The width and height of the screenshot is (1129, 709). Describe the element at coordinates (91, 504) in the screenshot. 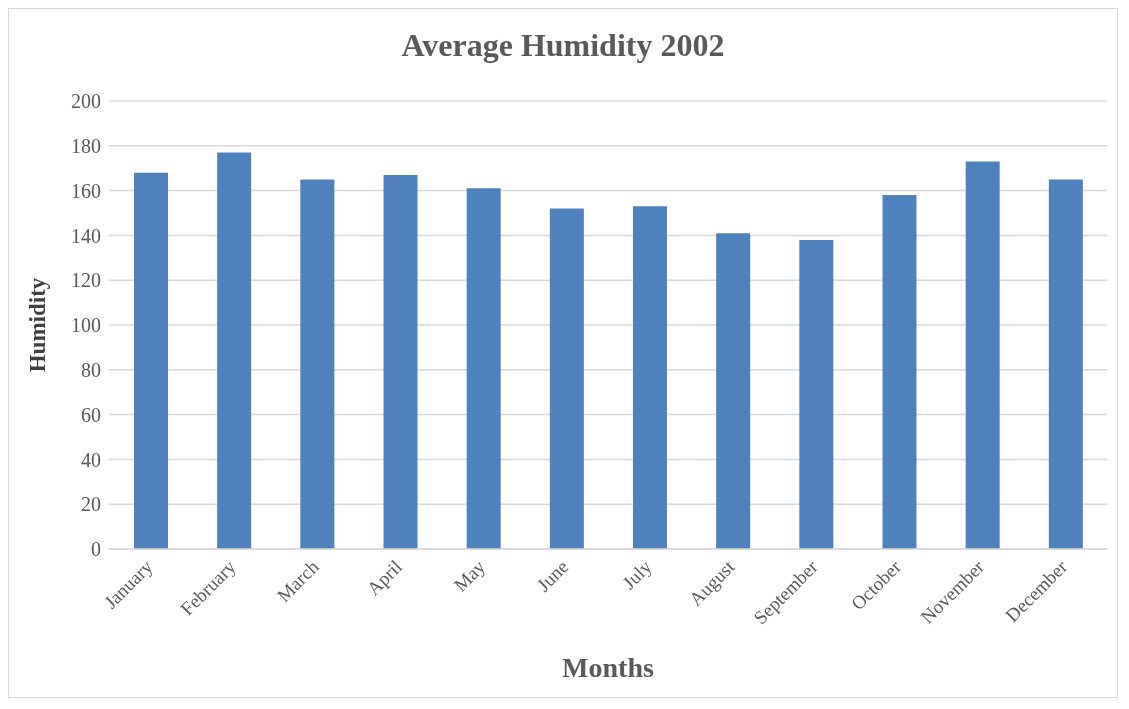

I see `y-tick-label: 20` at that location.